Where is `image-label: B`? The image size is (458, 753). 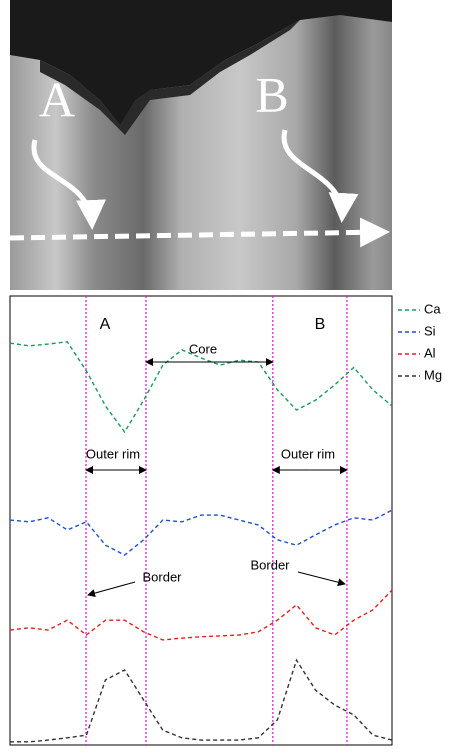 image-label: B is located at coordinates (271, 94).